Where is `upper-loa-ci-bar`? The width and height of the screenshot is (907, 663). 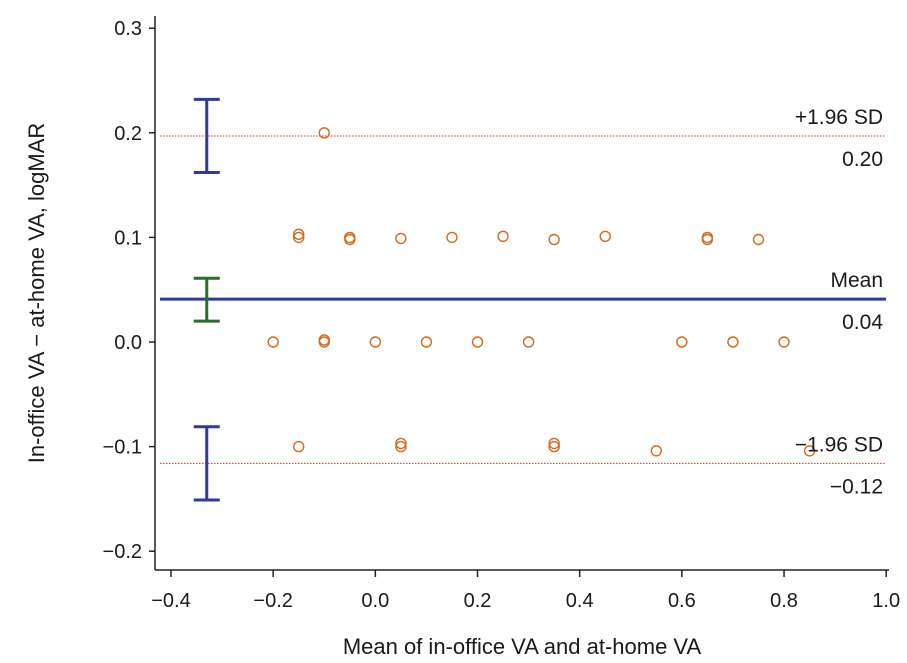 upper-loa-ci-bar is located at coordinates (206, 136).